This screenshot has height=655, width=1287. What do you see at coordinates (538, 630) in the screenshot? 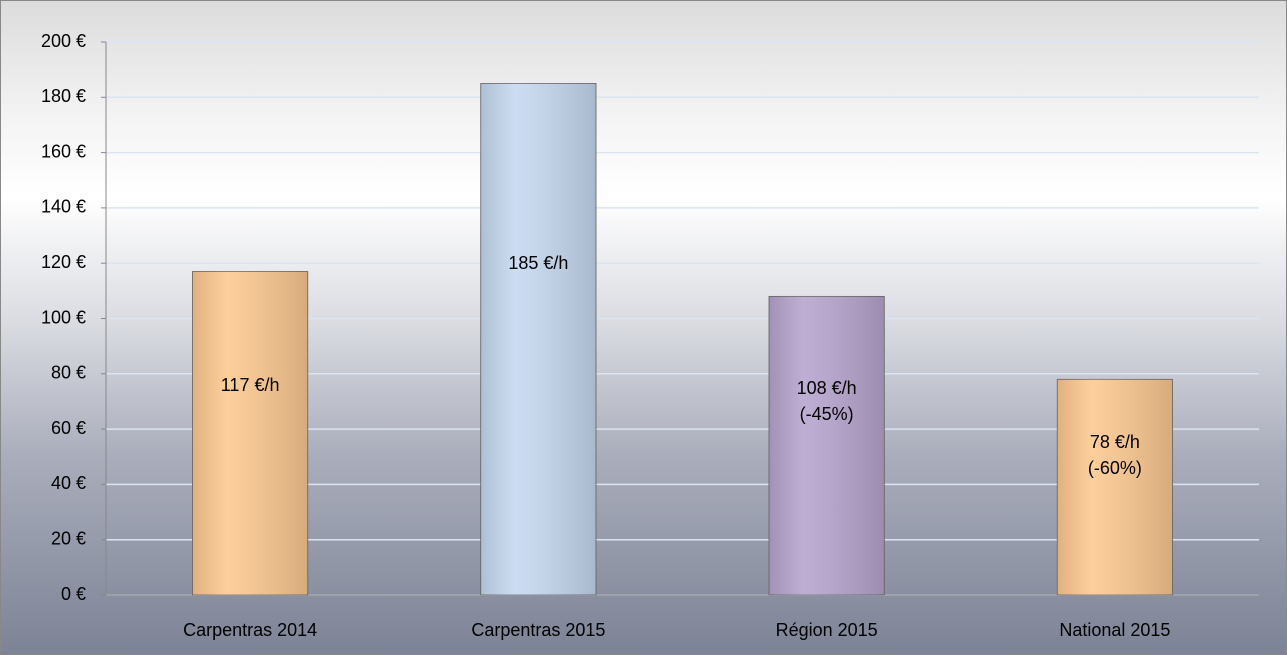
I see `x-tick-label: Carpentras 2015` at bounding box center [538, 630].